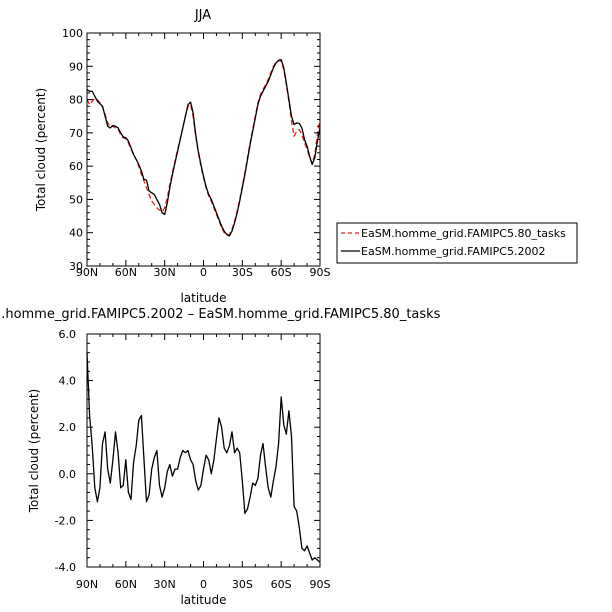  I want to click on bottom-series-layer, so click(203, 457).